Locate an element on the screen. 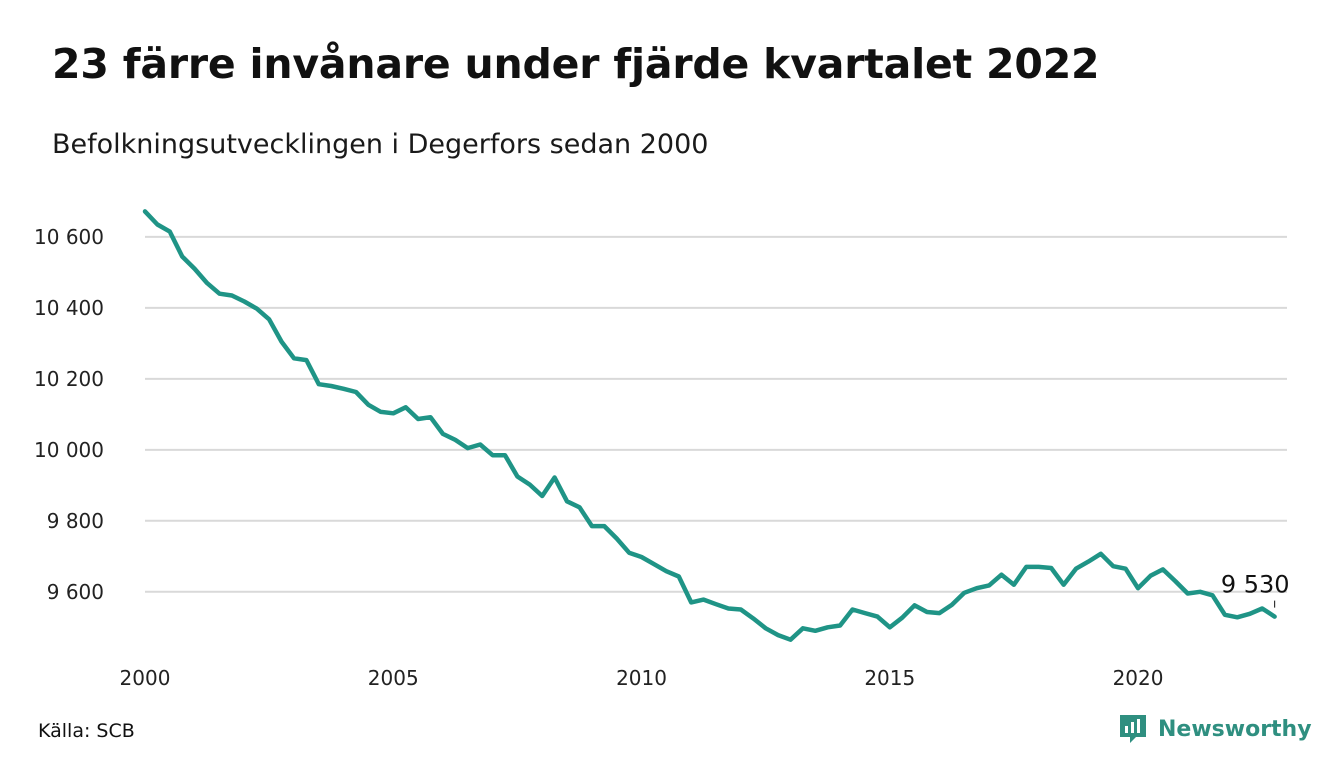 This screenshot has width=1340, height=780. x-tick-label: 2005 is located at coordinates (393, 678).